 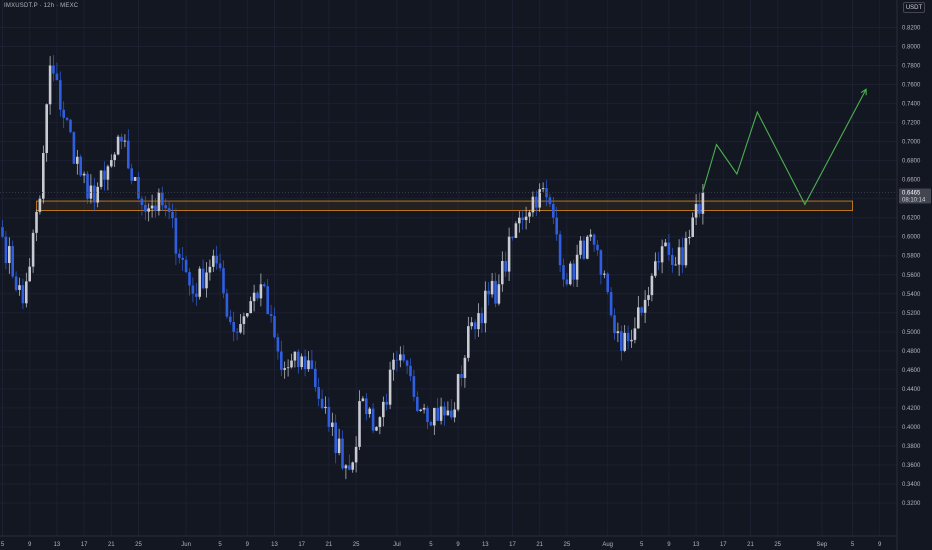 I want to click on symbol-title: IMXUSDT.P · 12h · MEXC, so click(x=41, y=6).